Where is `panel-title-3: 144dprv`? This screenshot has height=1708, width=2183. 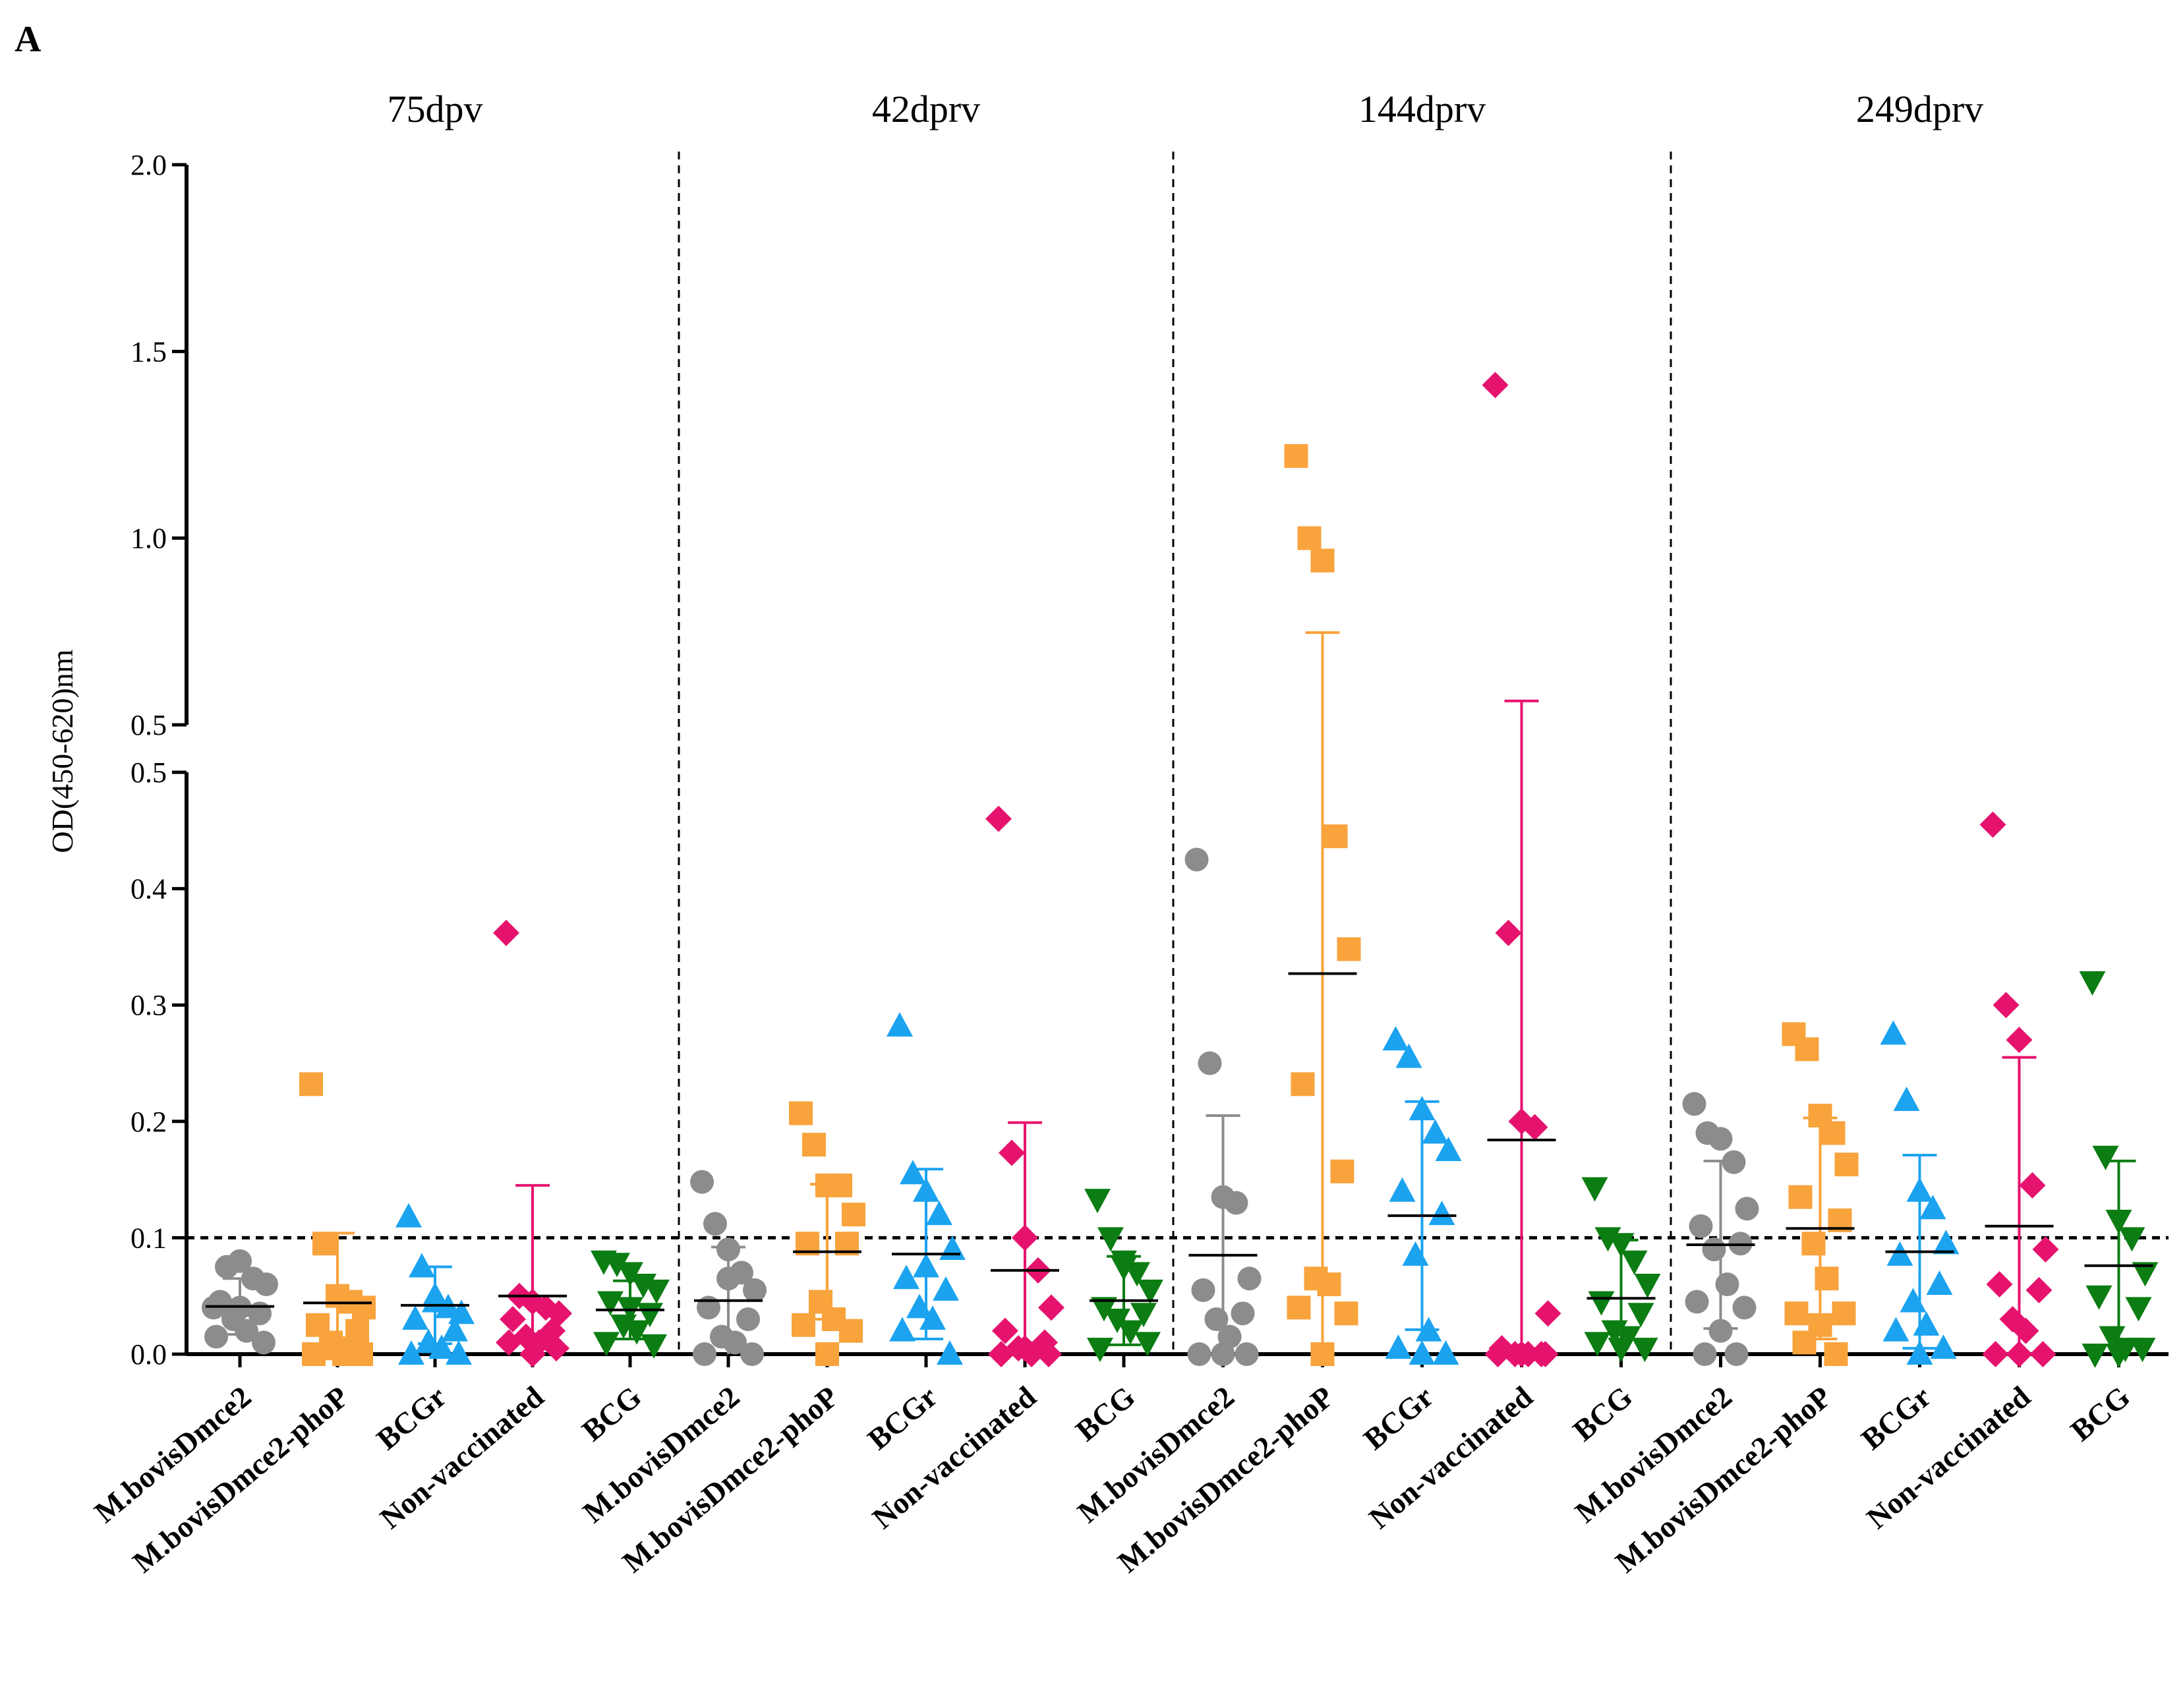
panel-title-3: 144dprv is located at coordinates (1422, 109).